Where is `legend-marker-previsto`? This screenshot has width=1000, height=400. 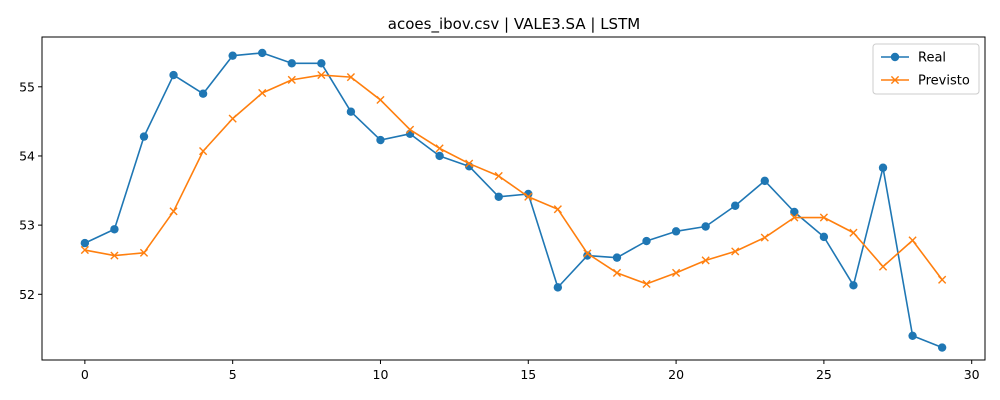
legend-marker-previsto is located at coordinates (895, 80).